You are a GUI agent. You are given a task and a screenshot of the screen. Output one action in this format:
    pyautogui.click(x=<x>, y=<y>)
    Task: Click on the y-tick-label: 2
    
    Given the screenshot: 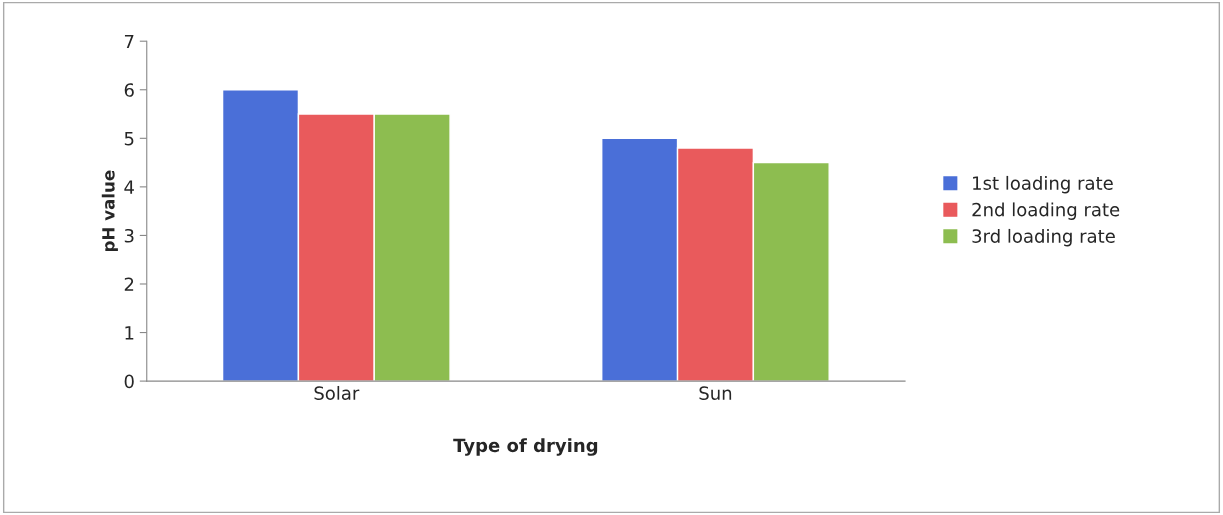 What is the action you would take?
    pyautogui.click(x=129, y=284)
    